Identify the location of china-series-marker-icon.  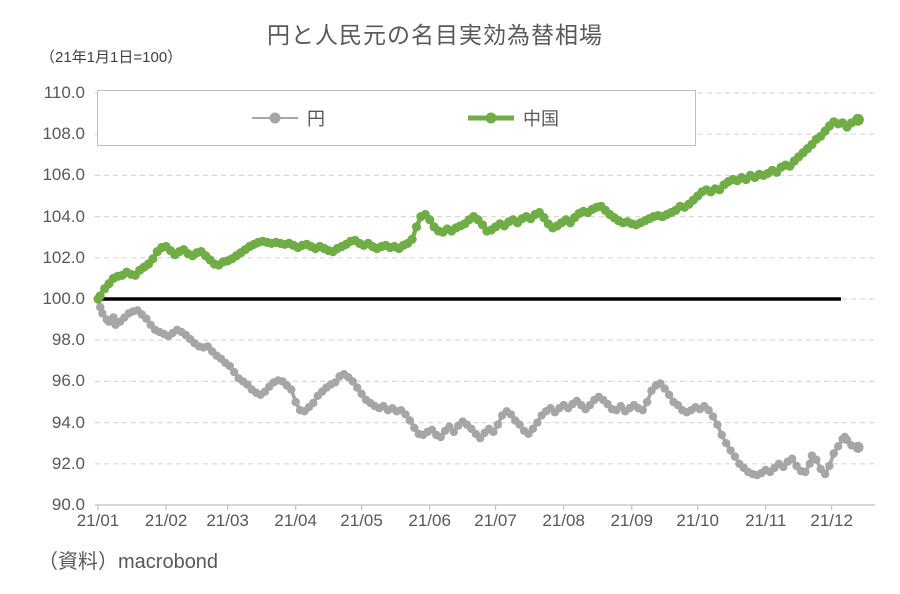
(491, 118).